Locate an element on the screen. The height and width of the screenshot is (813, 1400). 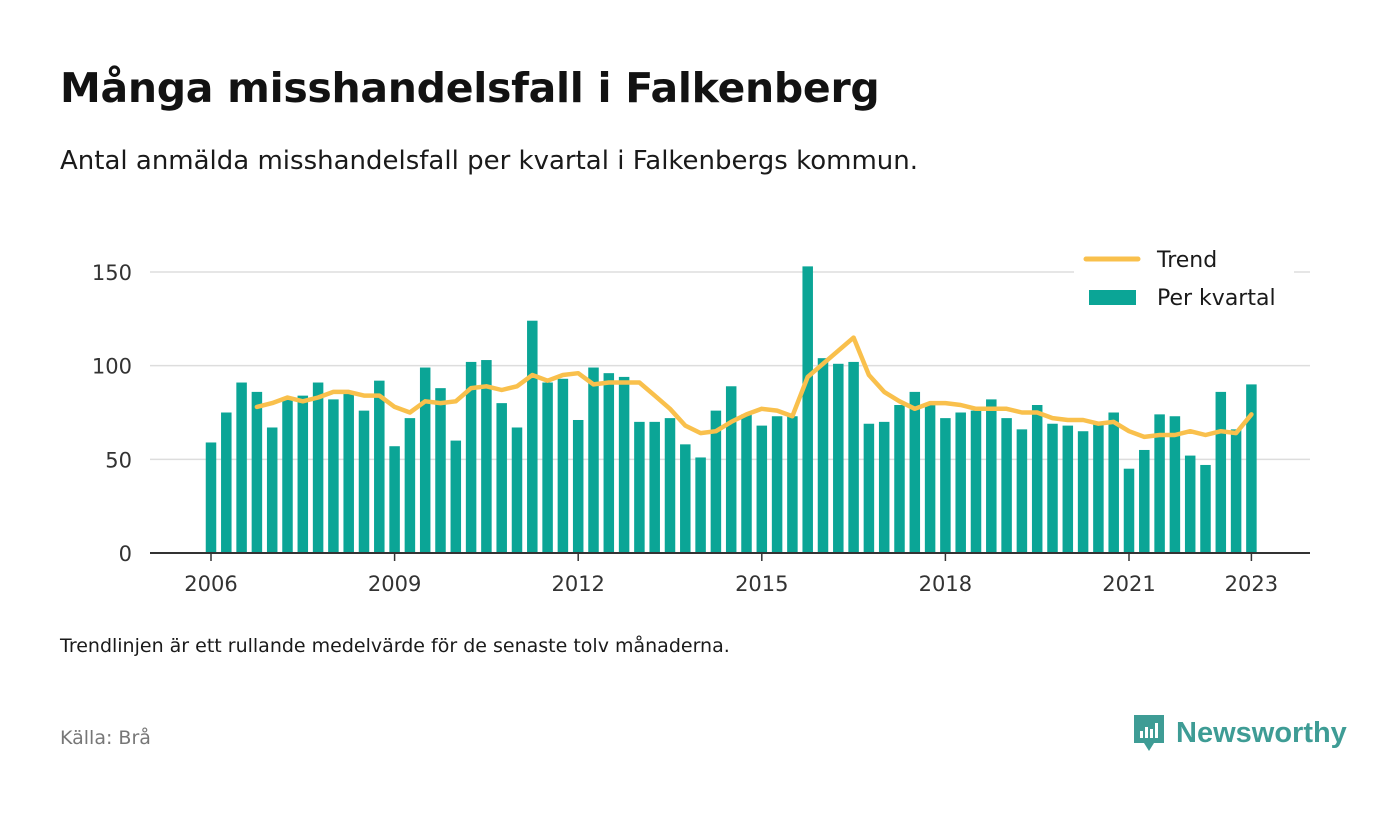
y-tick-label-0: 0 is located at coordinates (125, 554).